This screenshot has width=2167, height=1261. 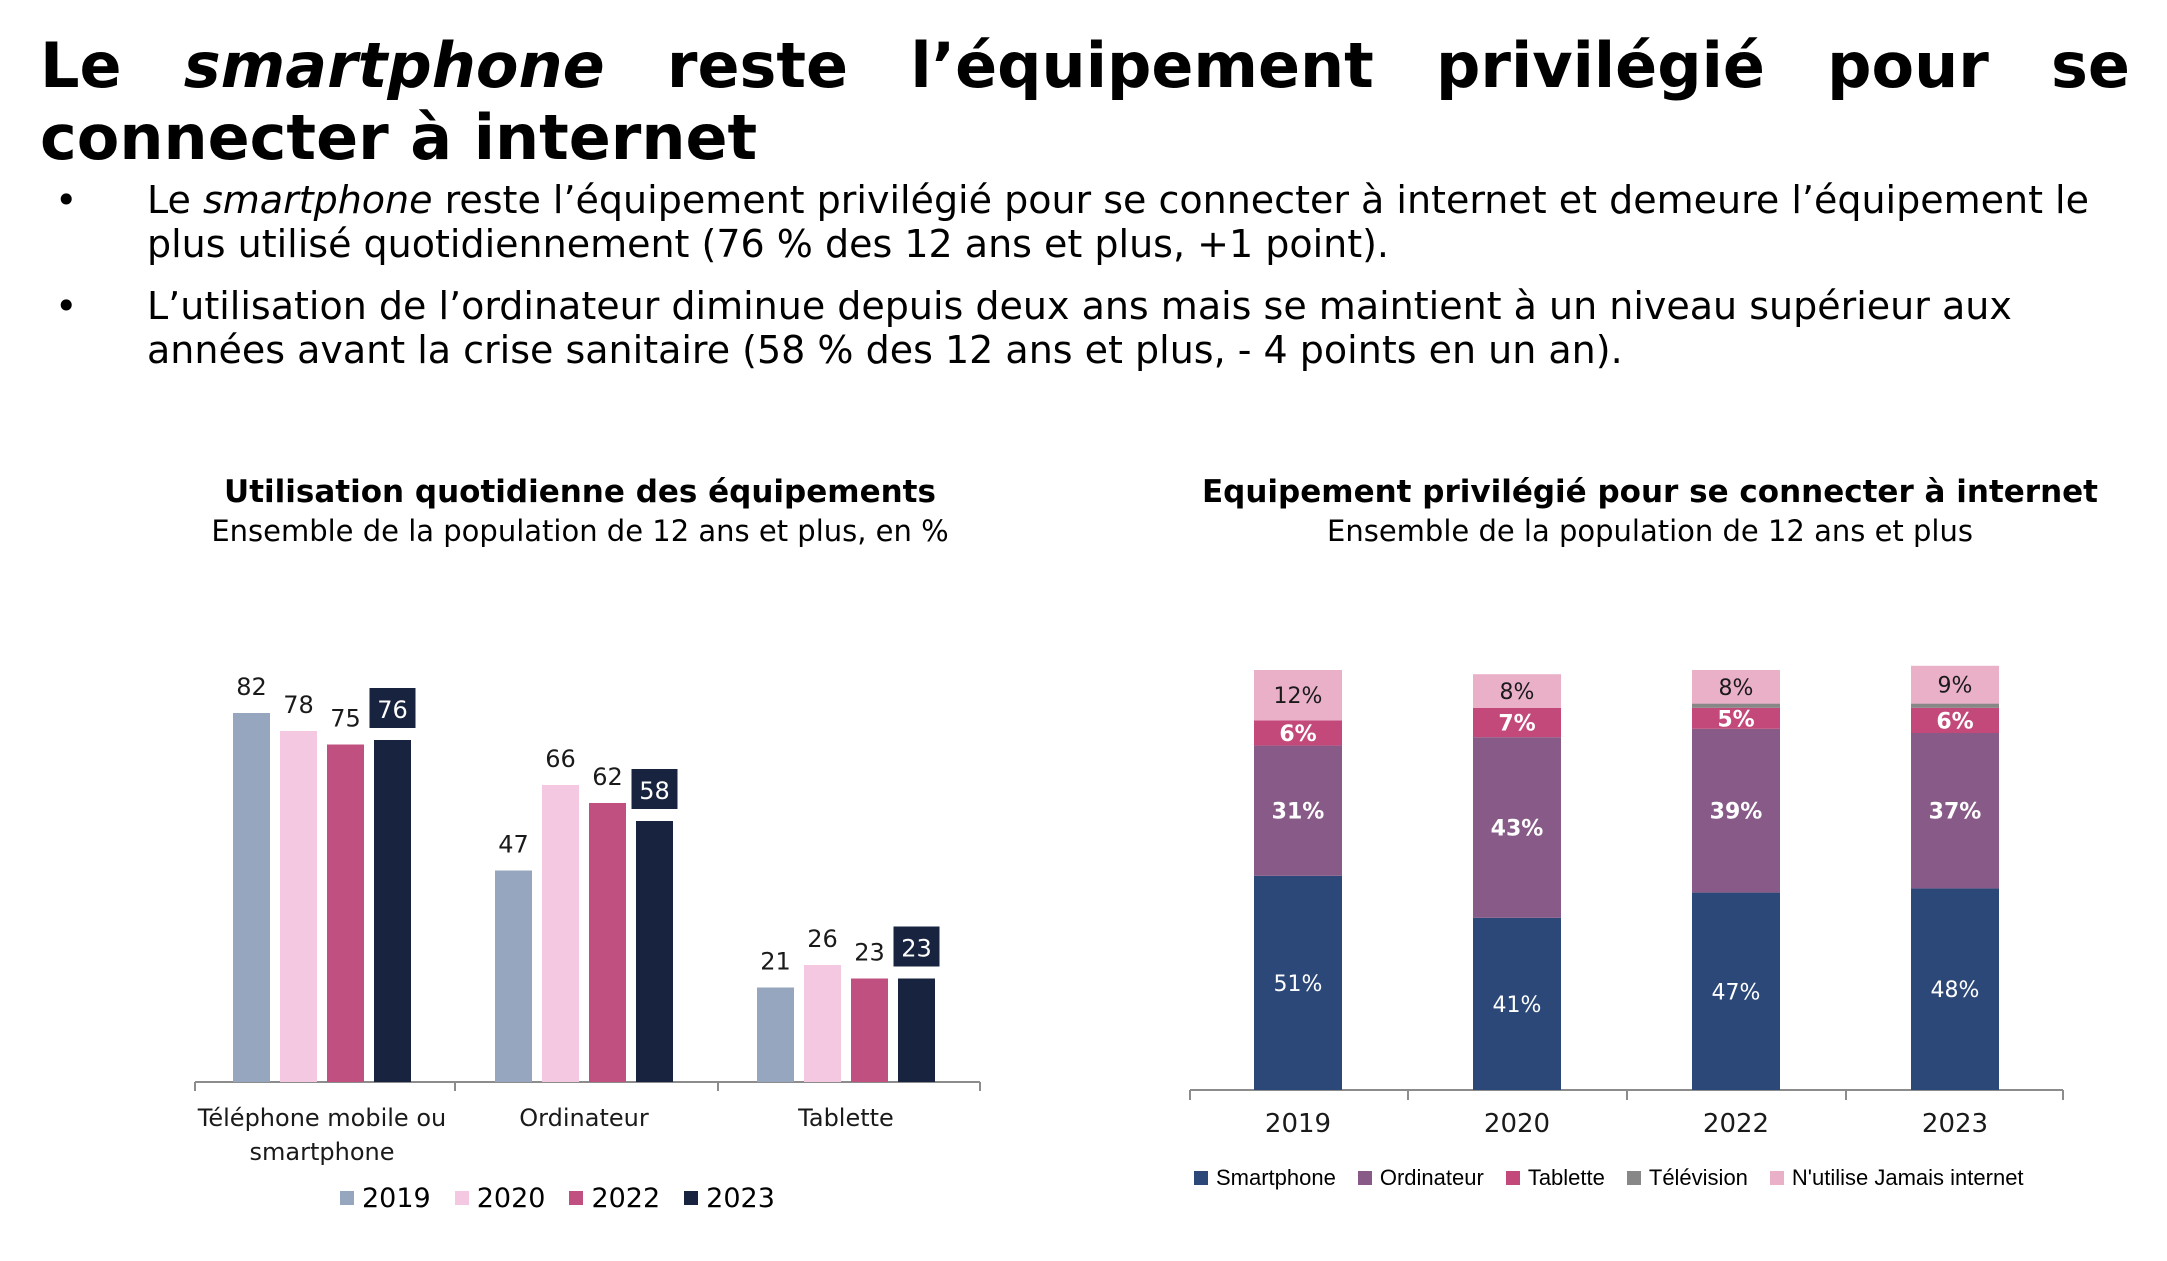 I want to click on chart2-data-label: 51%, so click(x=1298, y=984).